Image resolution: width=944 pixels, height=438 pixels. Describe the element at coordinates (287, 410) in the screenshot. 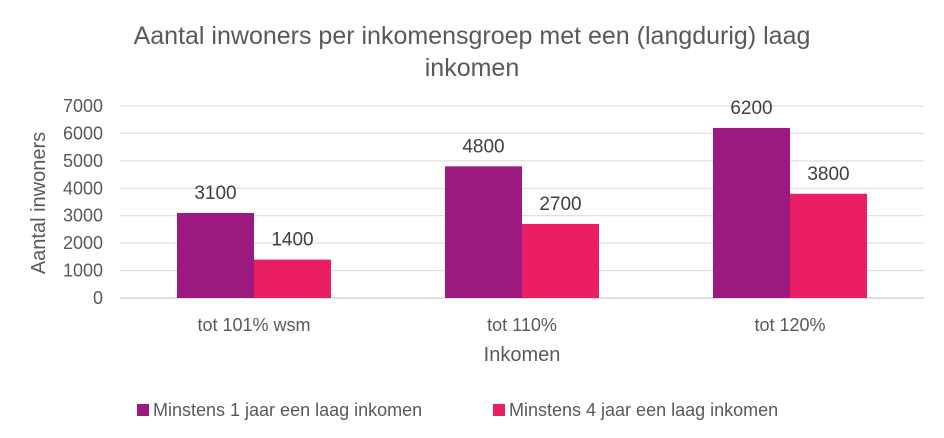

I see `legend-label: Minstens 1 jaar een laag inkomen` at that location.